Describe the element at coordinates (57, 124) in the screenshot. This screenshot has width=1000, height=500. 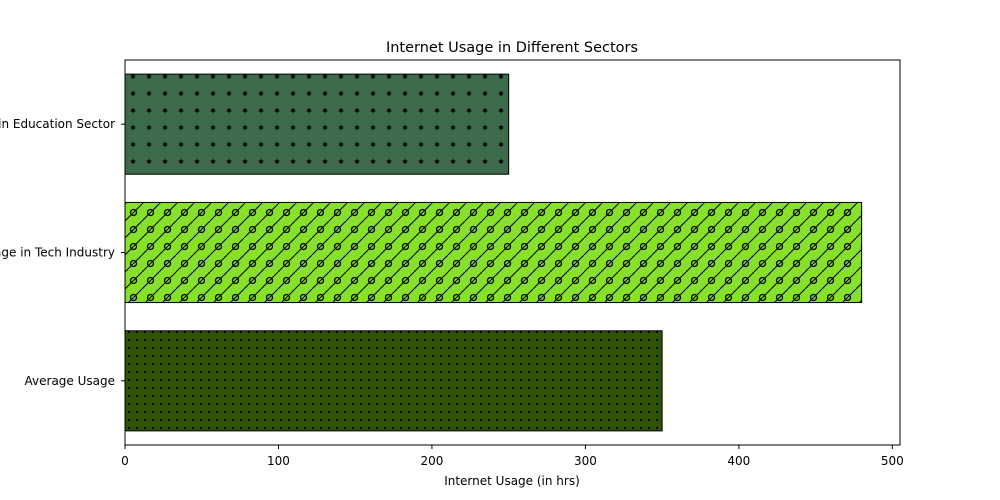
I see `y-tick-label: Usage in Education Sector` at that location.